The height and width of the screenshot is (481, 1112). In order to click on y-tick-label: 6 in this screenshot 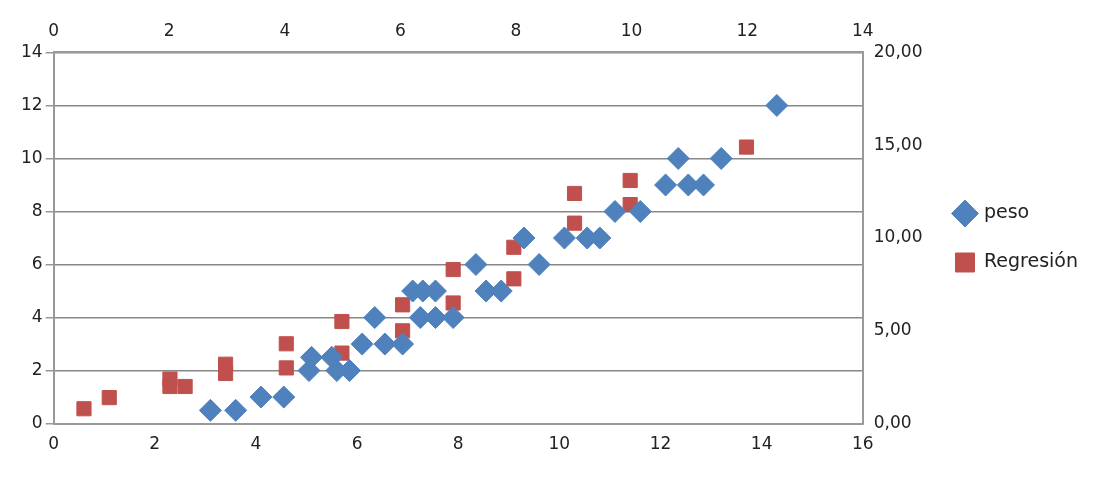, I will do `click(37, 262)`.